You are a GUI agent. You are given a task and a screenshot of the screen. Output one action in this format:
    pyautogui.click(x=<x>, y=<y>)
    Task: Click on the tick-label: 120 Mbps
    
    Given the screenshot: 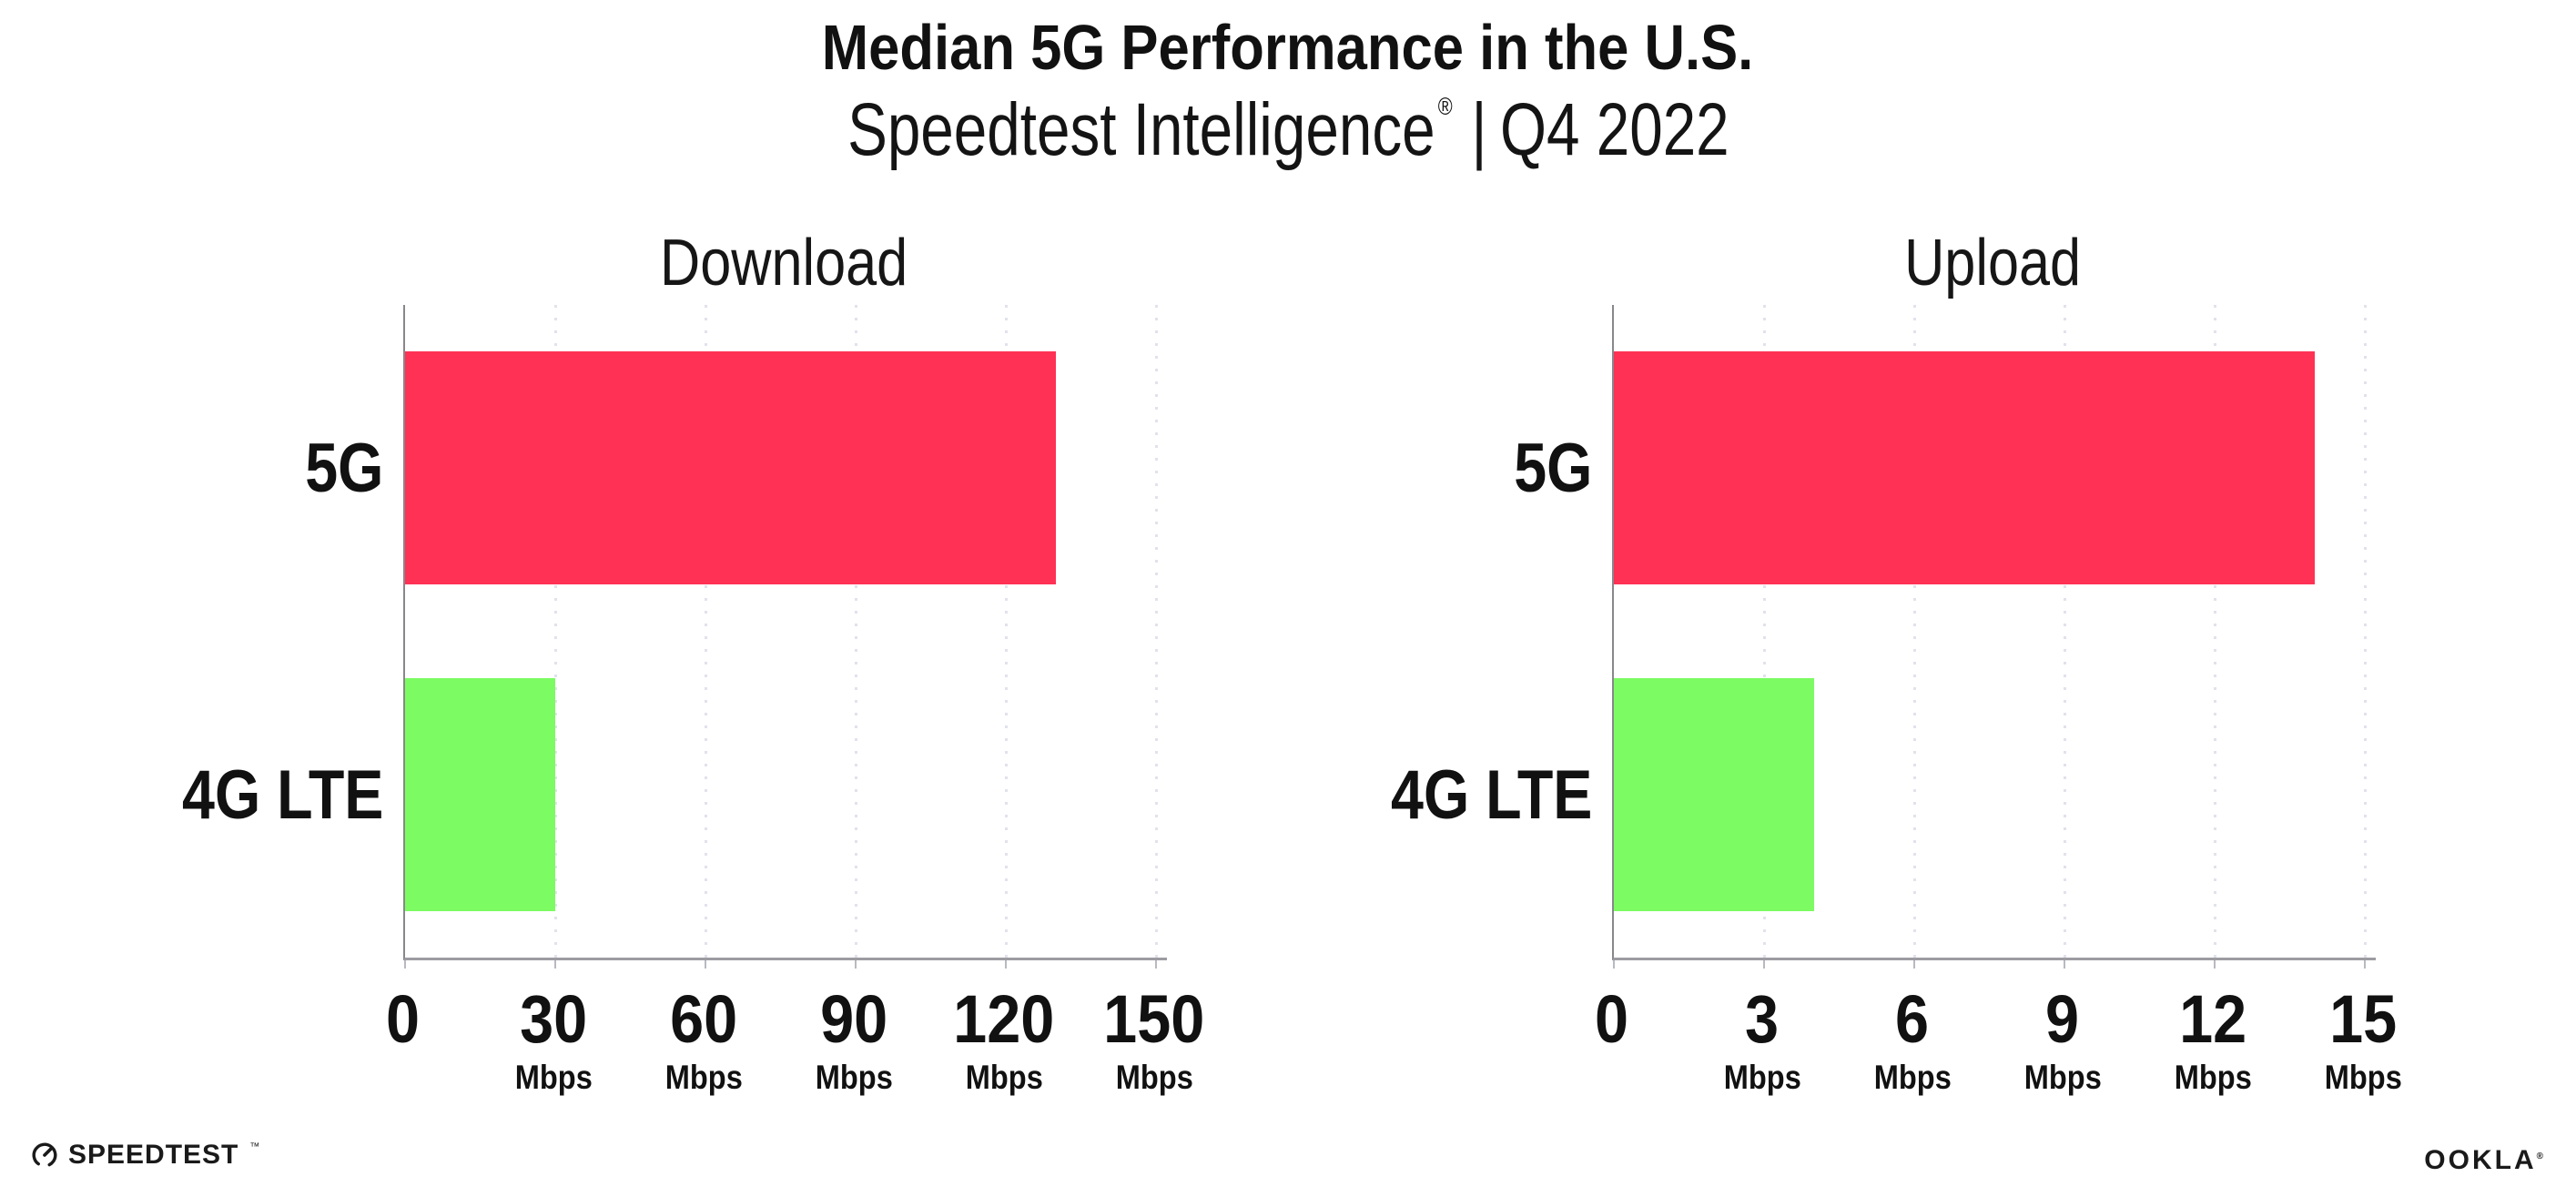 What is the action you would take?
    pyautogui.click(x=1004, y=1039)
    